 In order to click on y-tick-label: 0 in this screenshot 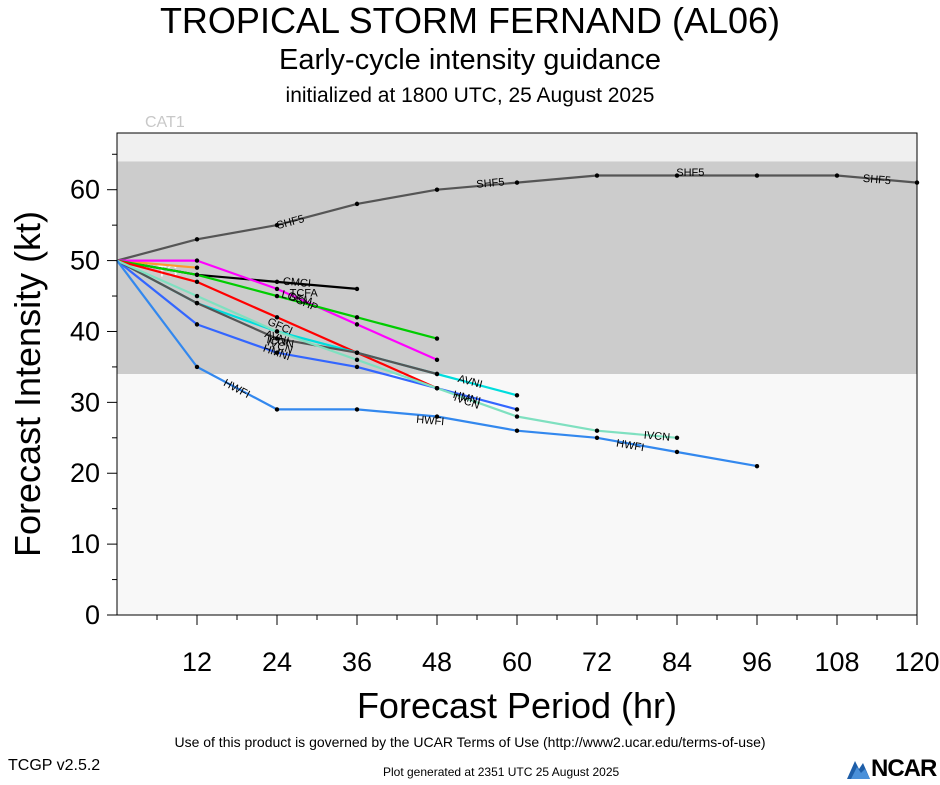, I will do `click(92, 615)`.